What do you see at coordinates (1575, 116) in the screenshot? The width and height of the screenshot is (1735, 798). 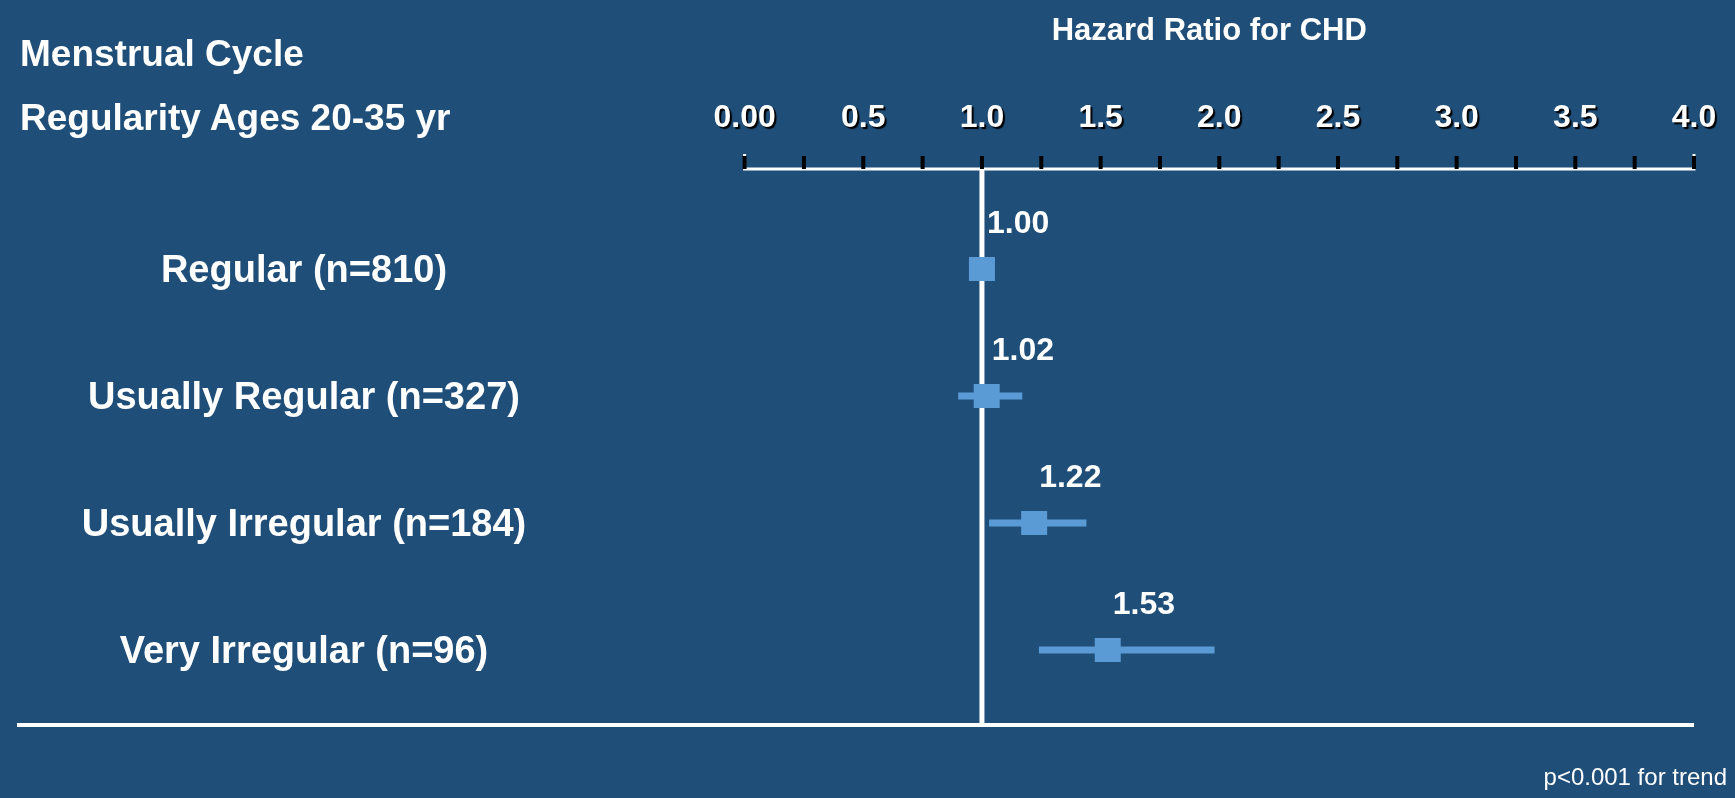 I see `x-tick-label: 3.5` at bounding box center [1575, 116].